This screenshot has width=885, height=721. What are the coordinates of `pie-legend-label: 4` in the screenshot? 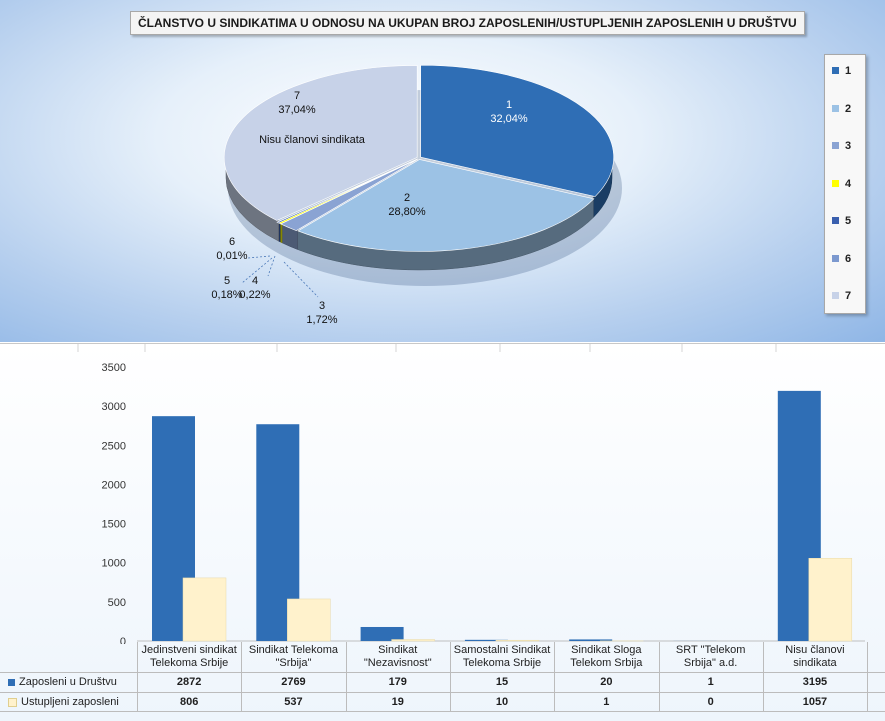 It's located at (848, 183).